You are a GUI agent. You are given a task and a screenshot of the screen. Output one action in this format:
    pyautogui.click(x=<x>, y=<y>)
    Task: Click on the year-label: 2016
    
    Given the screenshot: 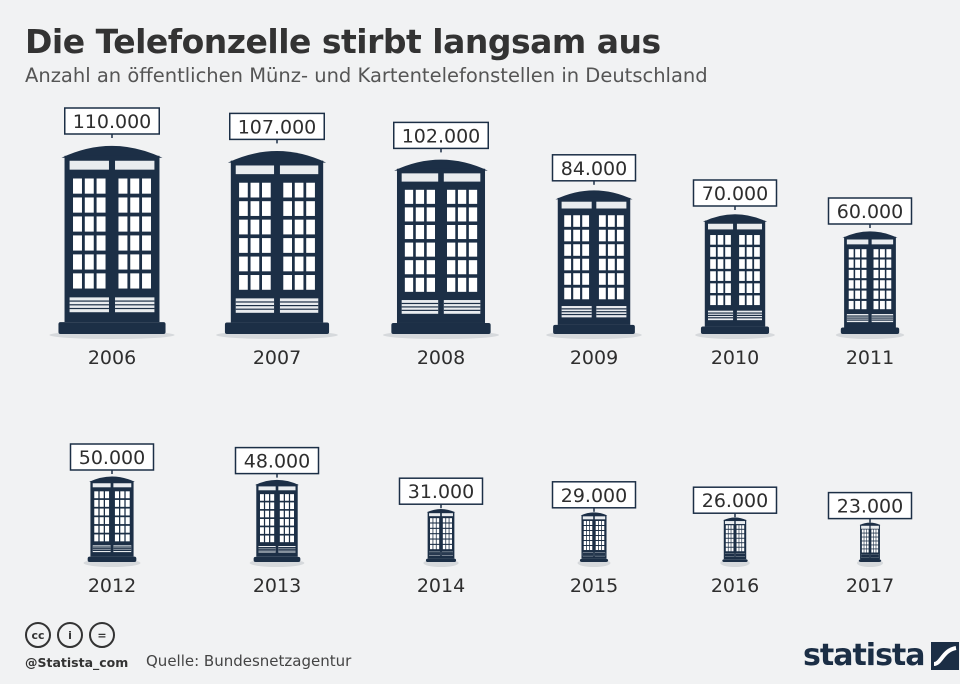 What is the action you would take?
    pyautogui.click(x=735, y=586)
    